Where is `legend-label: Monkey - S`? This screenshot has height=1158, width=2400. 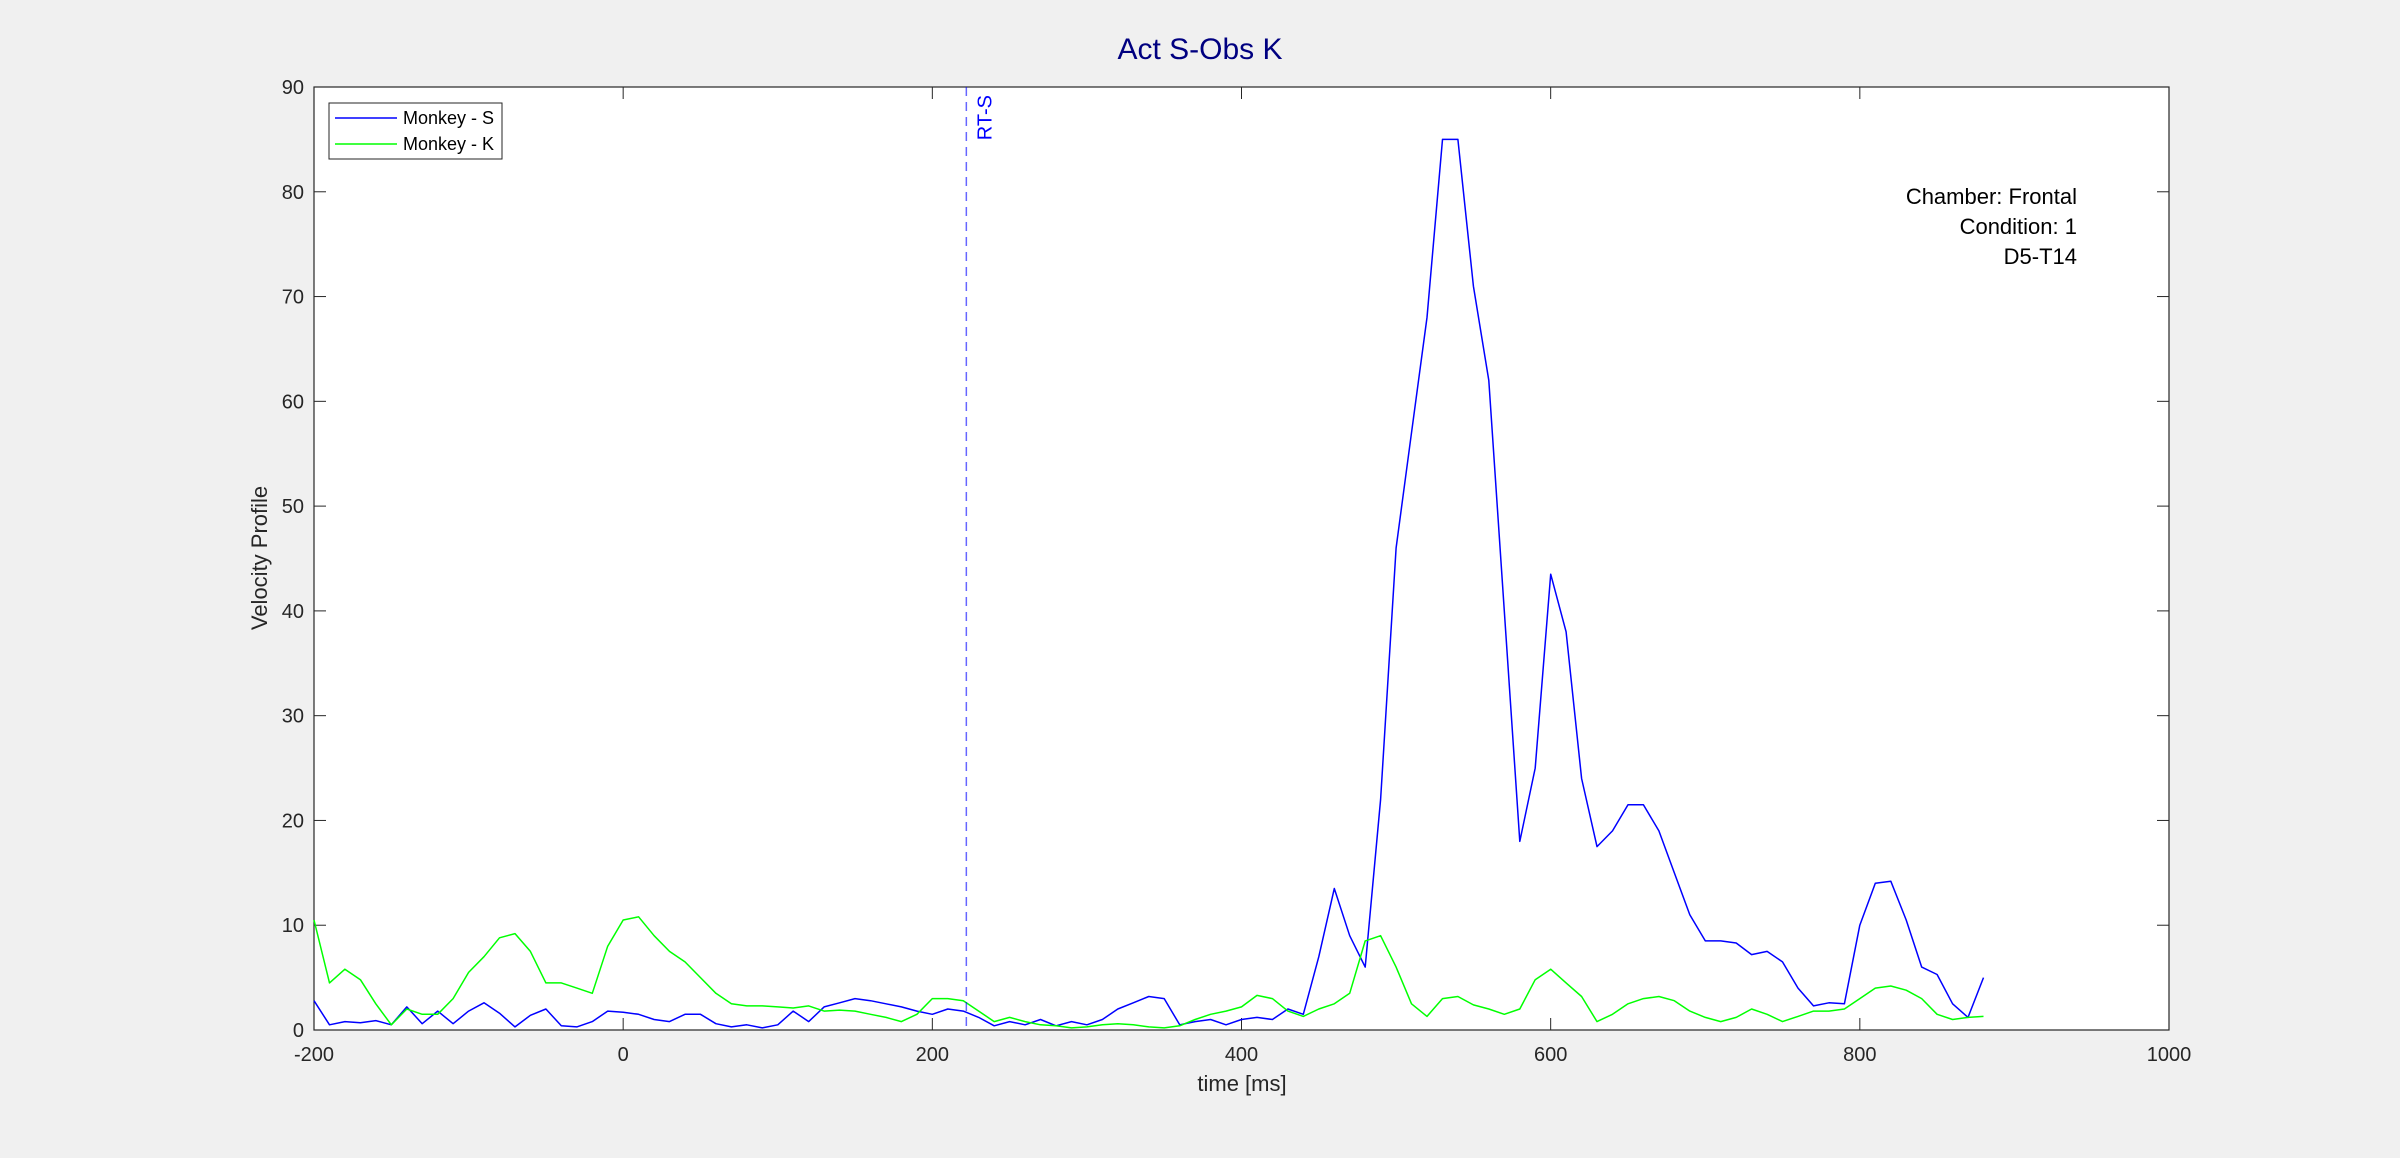 legend-label: Monkey - S is located at coordinates (448, 118).